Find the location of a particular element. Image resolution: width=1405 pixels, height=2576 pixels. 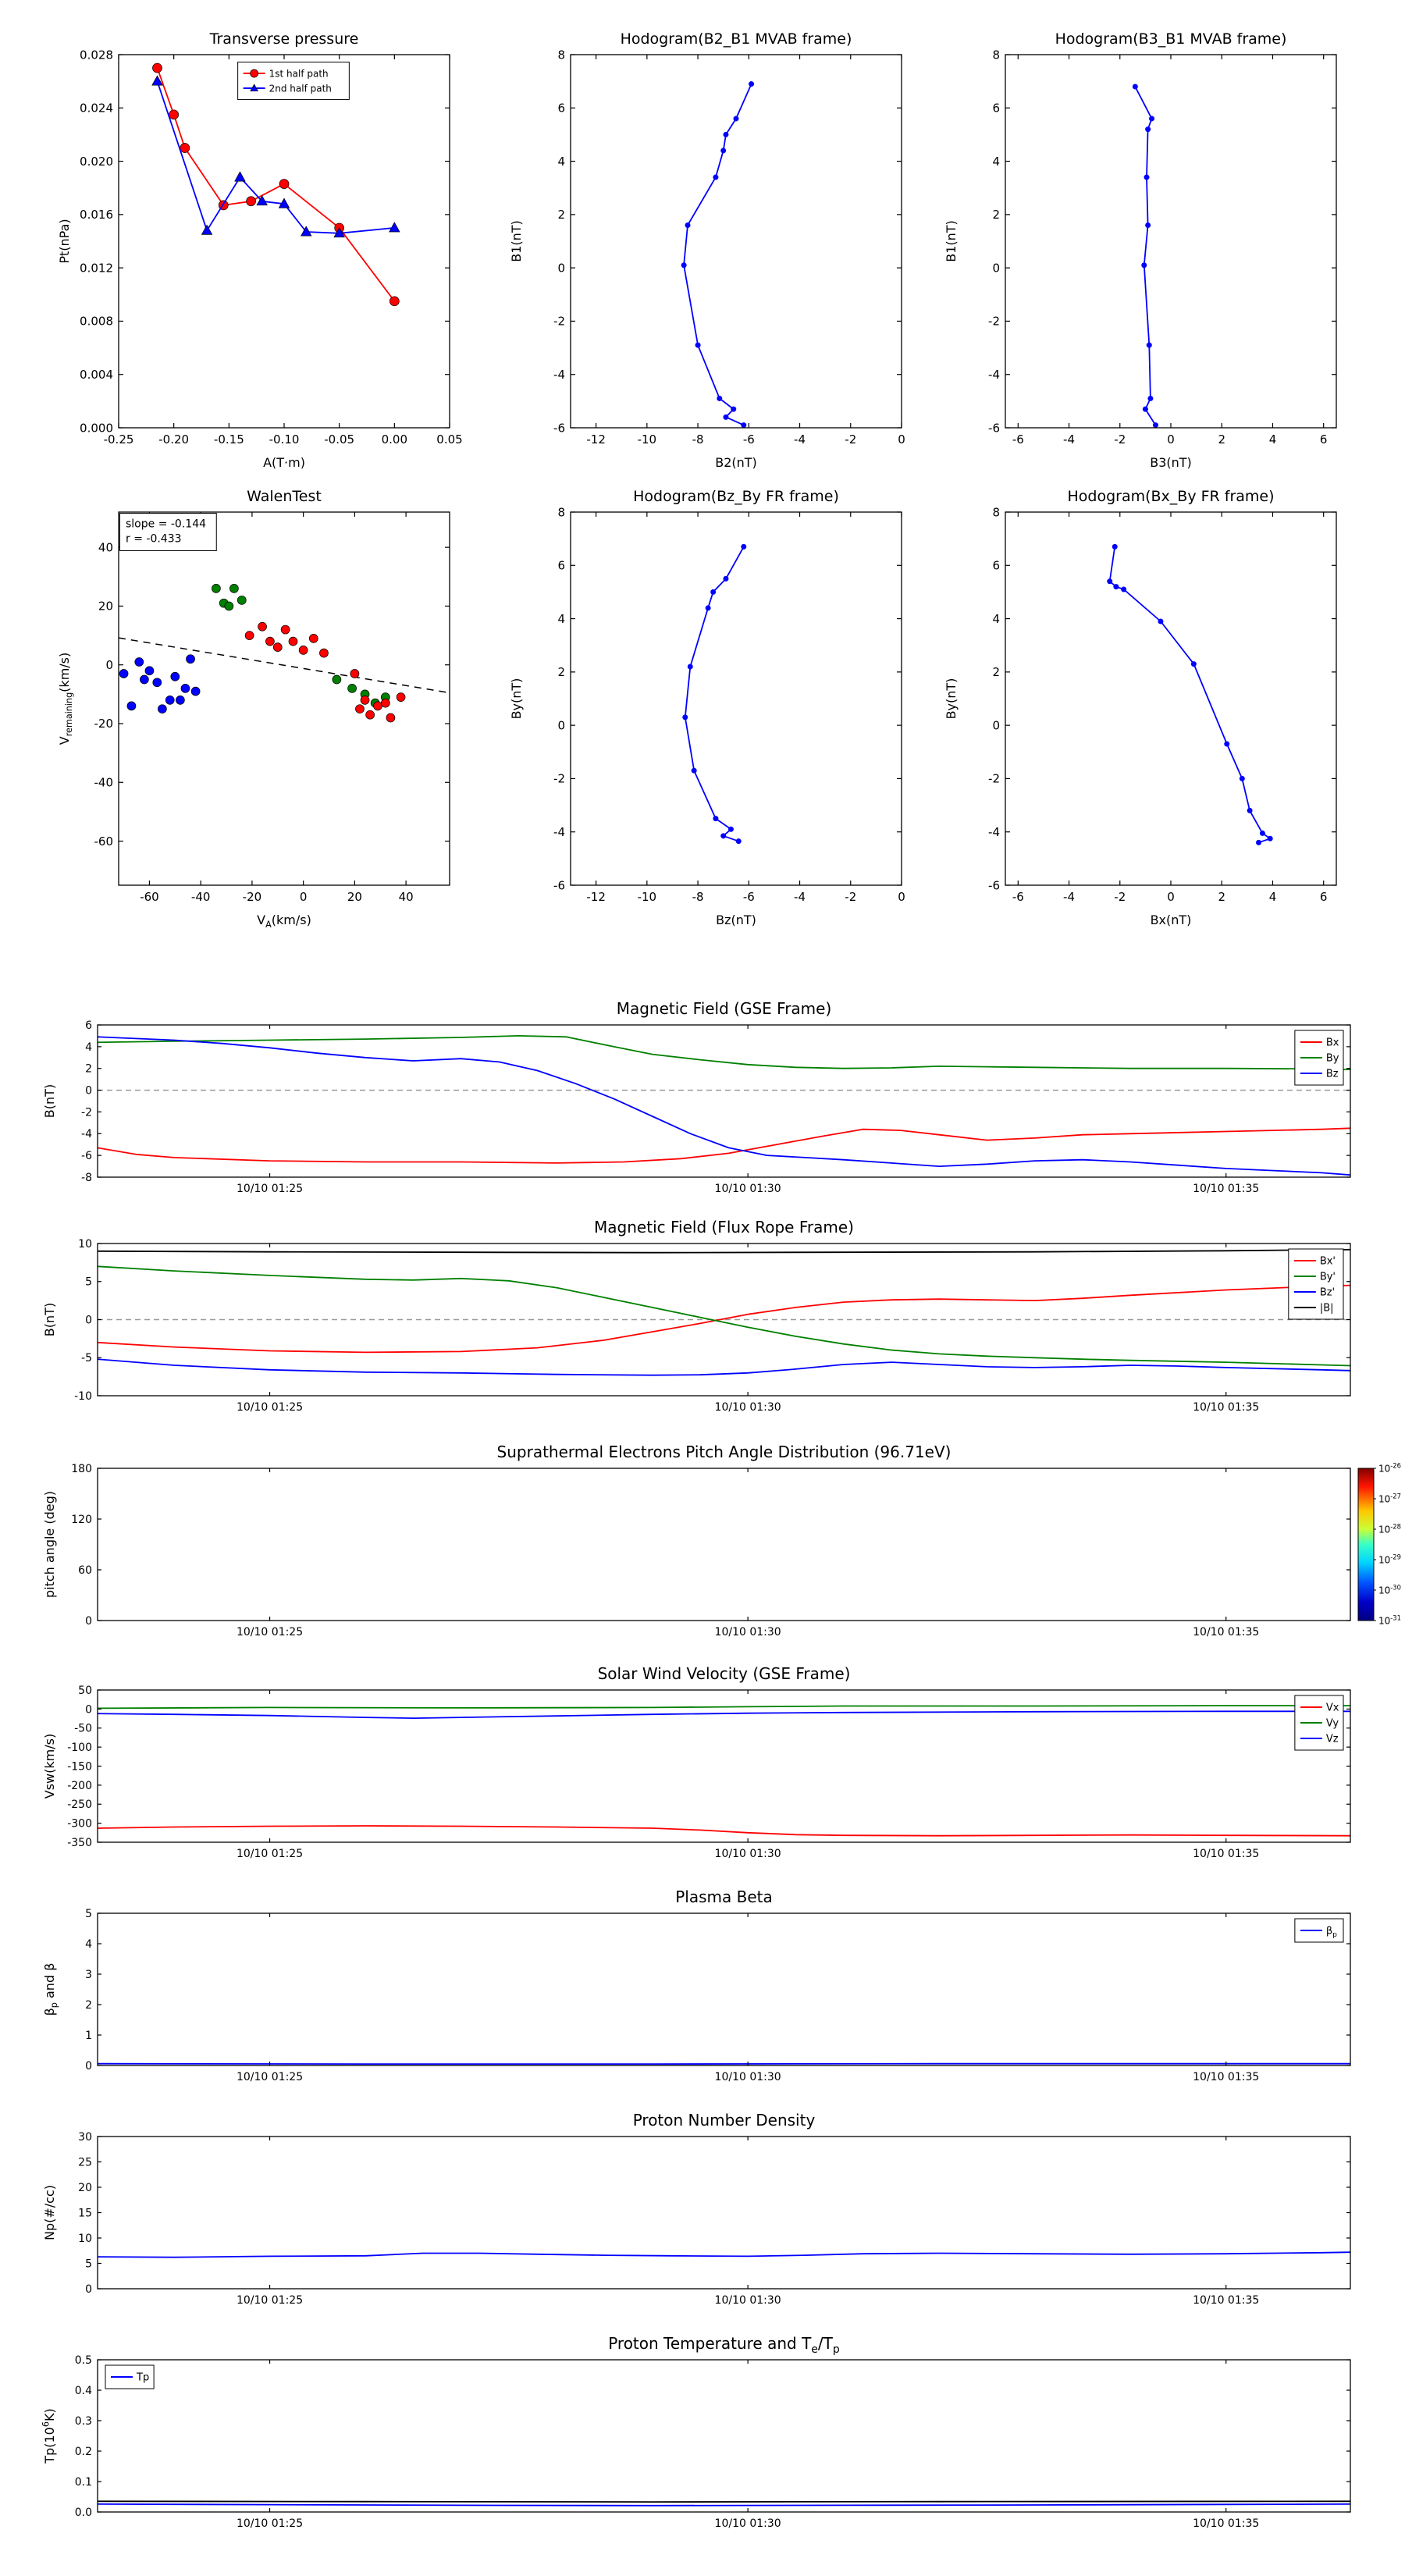

svg-text: A(T·m) is located at coordinates (284, 462).